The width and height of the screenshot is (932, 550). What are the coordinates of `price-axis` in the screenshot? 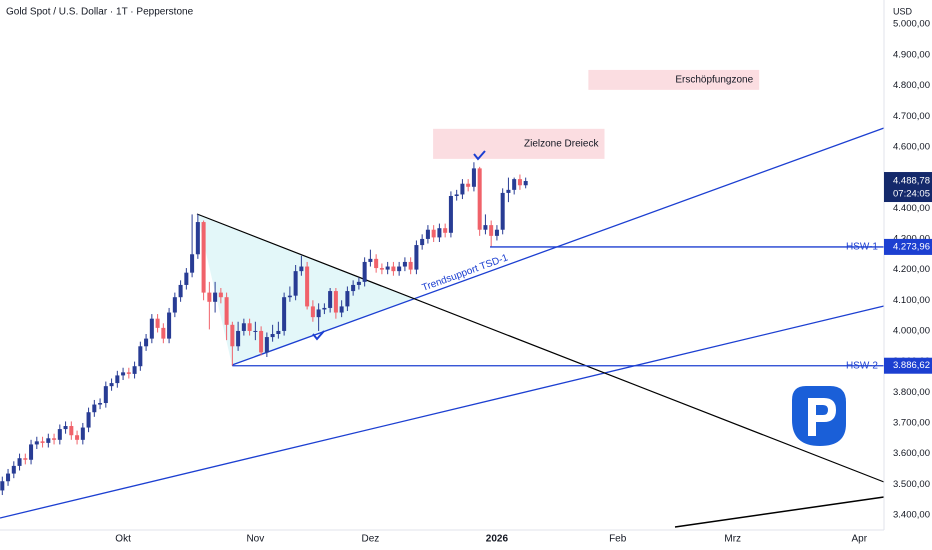 It's located at (908, 275).